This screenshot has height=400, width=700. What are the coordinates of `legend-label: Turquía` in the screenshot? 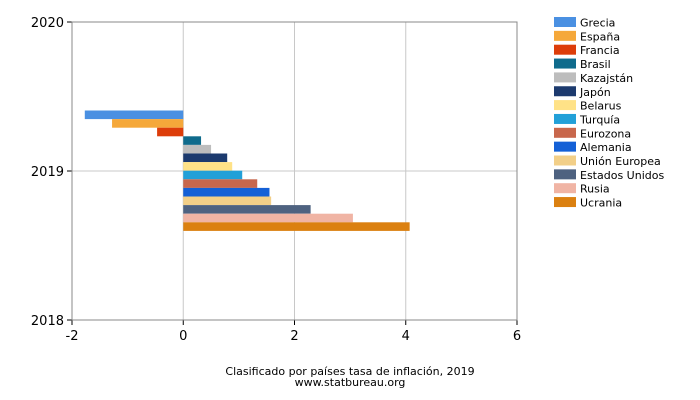 It's located at (599, 119).